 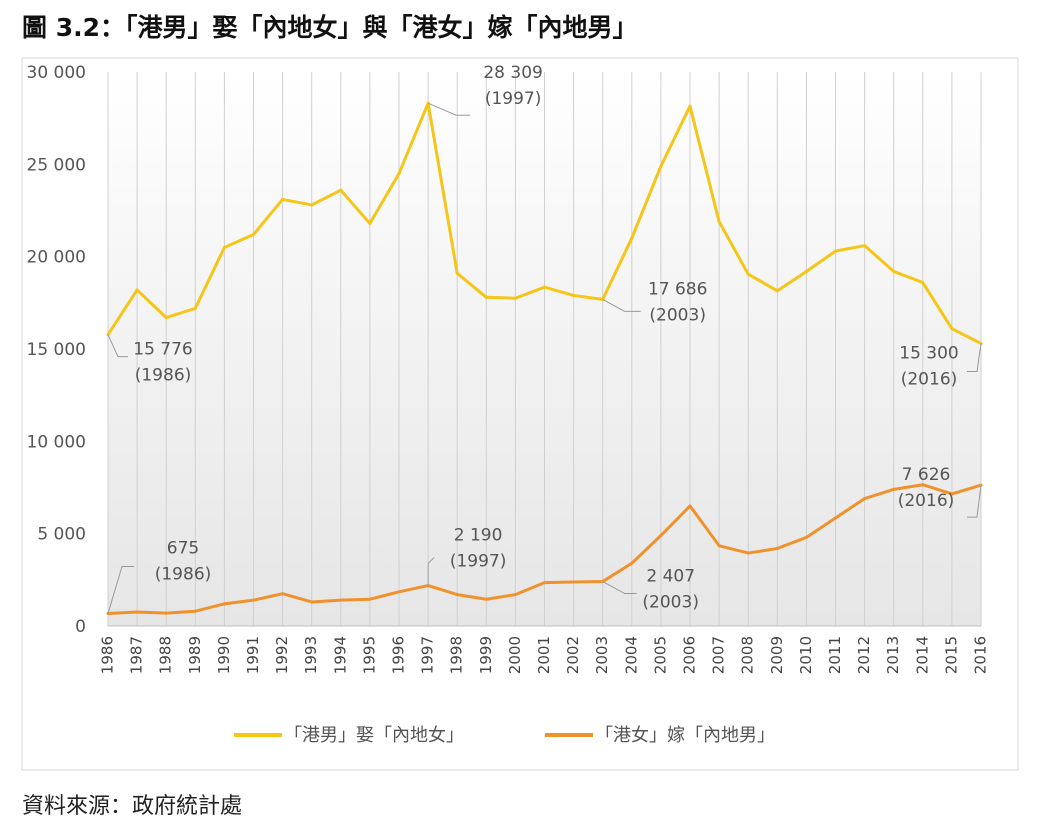 I want to click on x-tick-label: 1988, so click(x=166, y=655).